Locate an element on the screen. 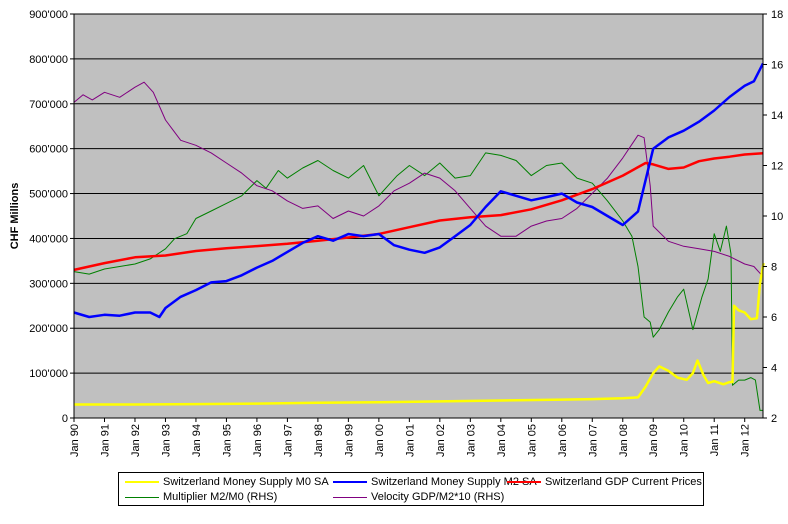  x-tick-label: Jan 92 is located at coordinates (136, 440).